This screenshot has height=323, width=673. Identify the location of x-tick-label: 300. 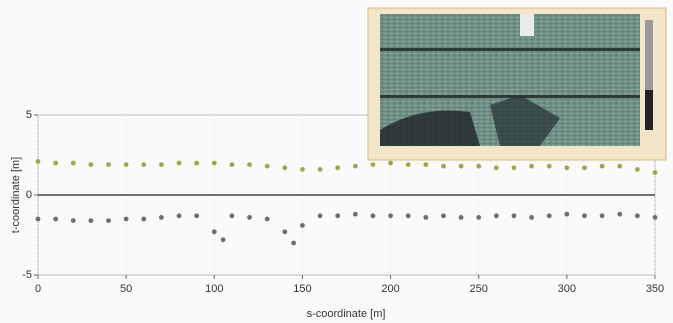
(567, 289).